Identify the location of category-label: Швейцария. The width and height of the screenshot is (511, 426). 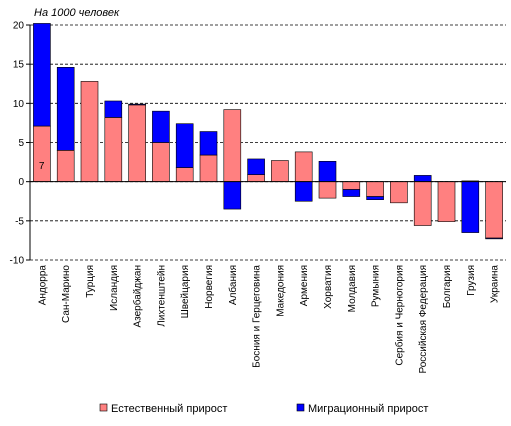
(185, 291).